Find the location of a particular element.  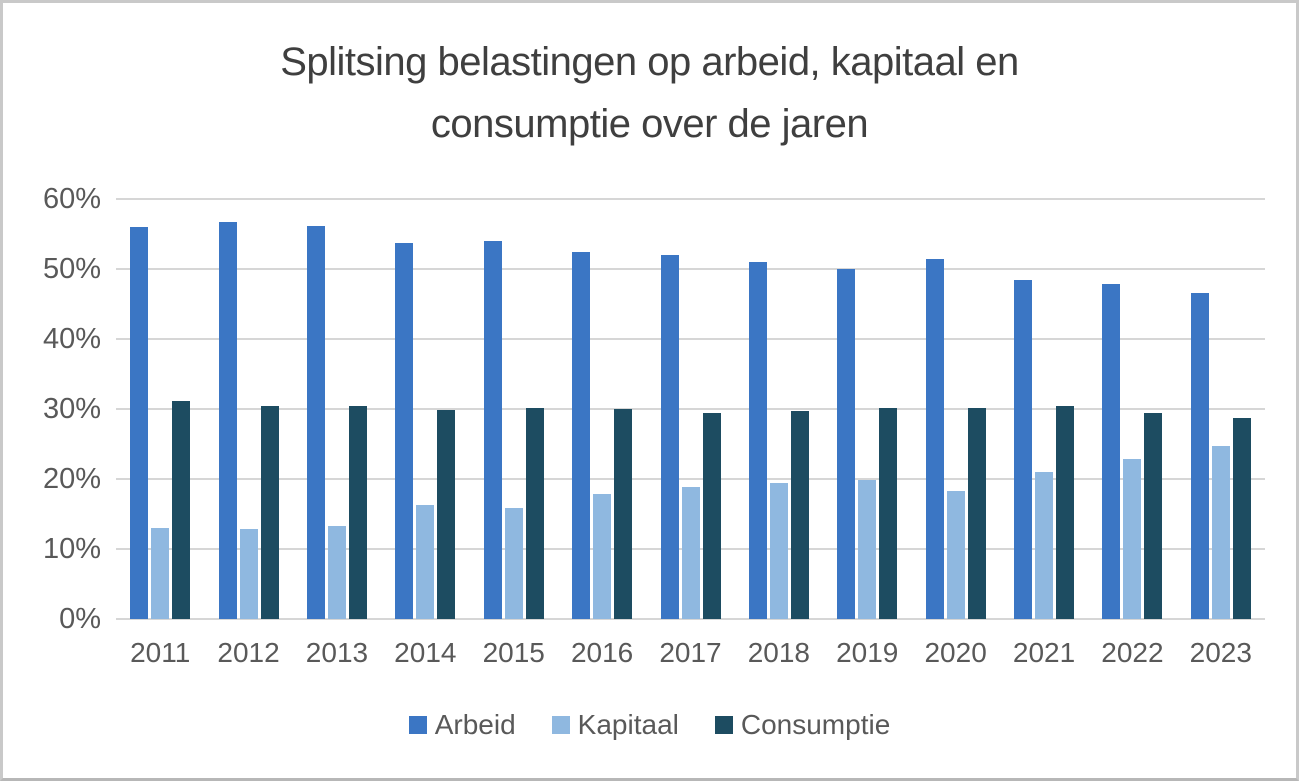

bar-arbeid-2011 is located at coordinates (139, 423).